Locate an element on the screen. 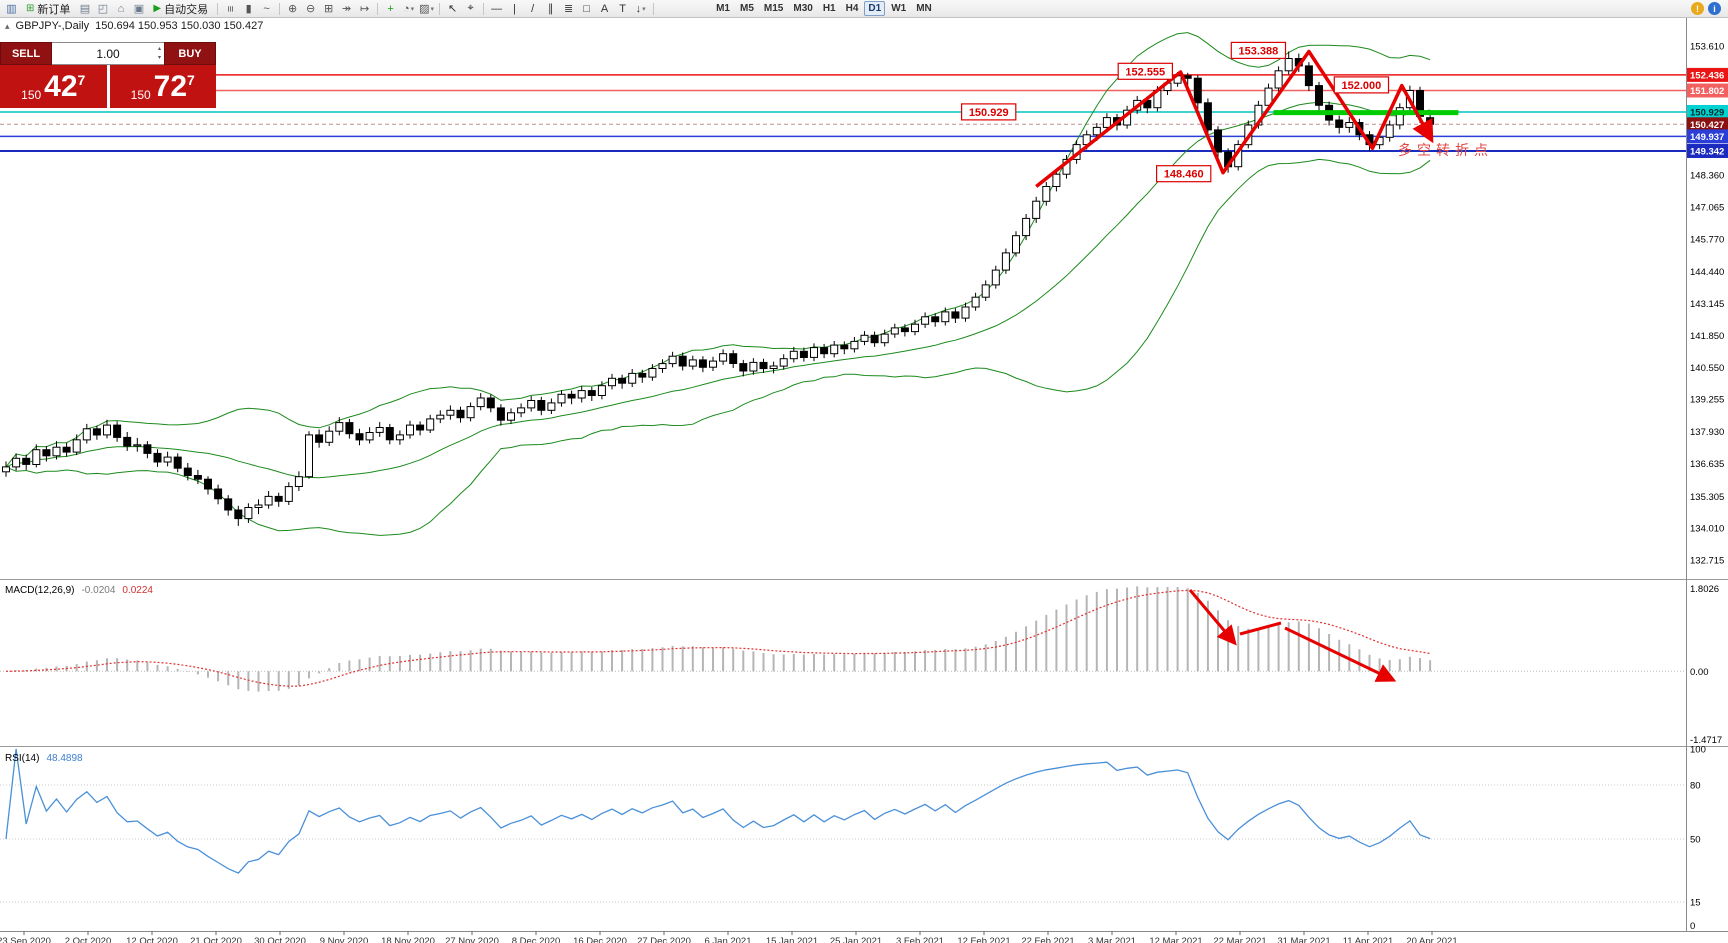 The height and width of the screenshot is (943, 1728). zoom-in-icon: ⊕ is located at coordinates (292, 8).